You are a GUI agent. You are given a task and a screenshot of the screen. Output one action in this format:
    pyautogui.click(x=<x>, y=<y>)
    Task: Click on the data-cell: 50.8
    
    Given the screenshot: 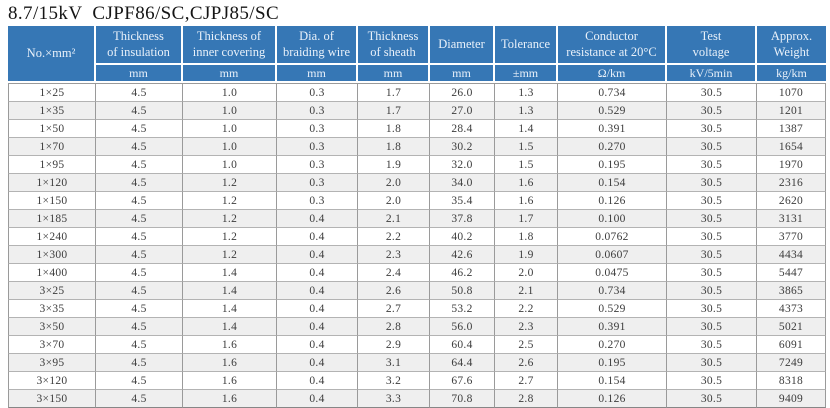 What is the action you would take?
    pyautogui.click(x=462, y=291)
    